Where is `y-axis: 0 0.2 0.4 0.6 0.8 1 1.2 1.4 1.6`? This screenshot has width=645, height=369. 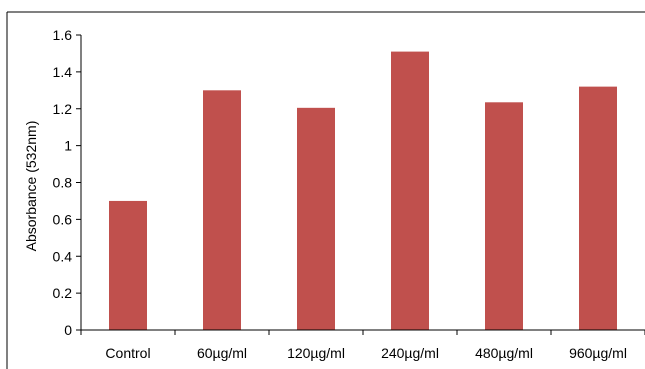
y-axis: 0 0.2 0.4 0.6 0.8 1 1.2 1.4 1.6 is located at coordinates (67, 182).